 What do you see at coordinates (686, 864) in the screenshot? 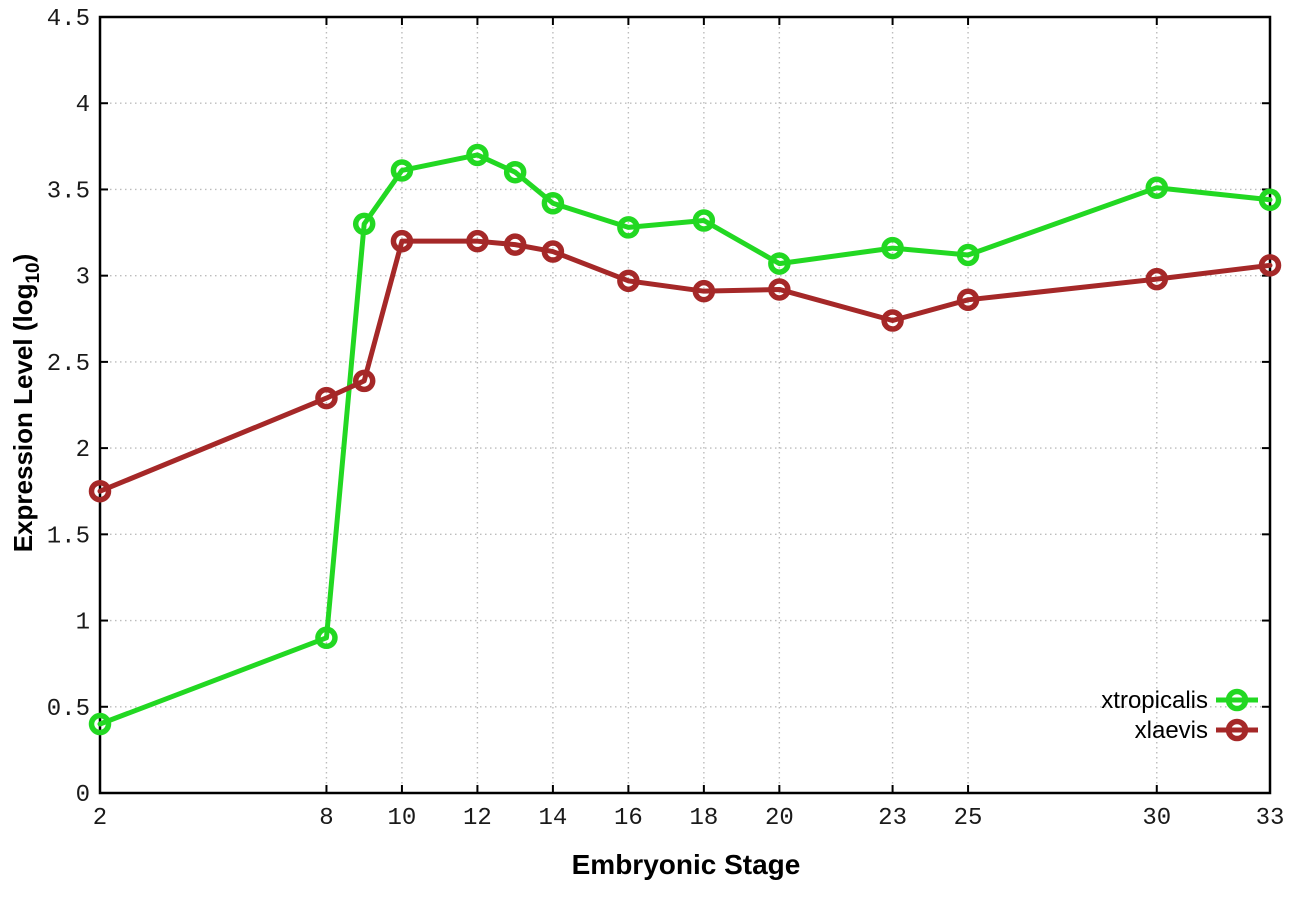
I see `x-axis-label: Embryonic Stage` at bounding box center [686, 864].